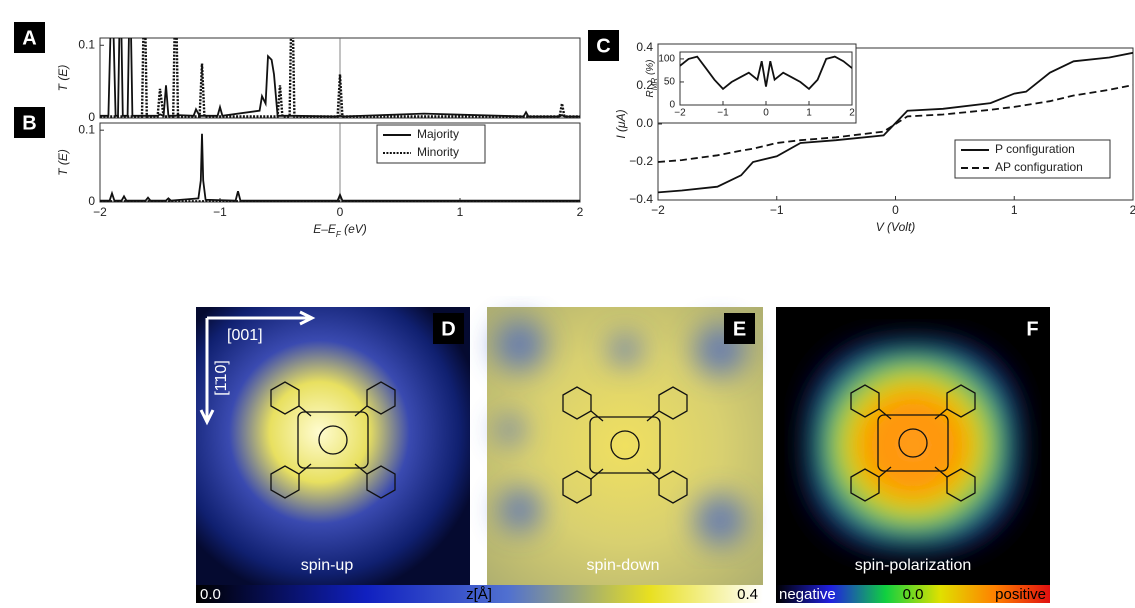 The height and width of the screenshot is (608, 1135). Describe the element at coordinates (625, 446) in the screenshot. I see `panel-e` at that location.